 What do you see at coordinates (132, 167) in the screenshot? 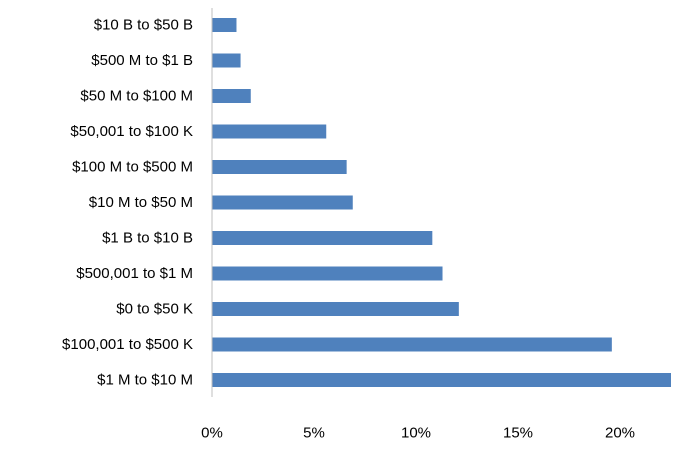
I see `category-label: $100 M to $500 M` at bounding box center [132, 167].